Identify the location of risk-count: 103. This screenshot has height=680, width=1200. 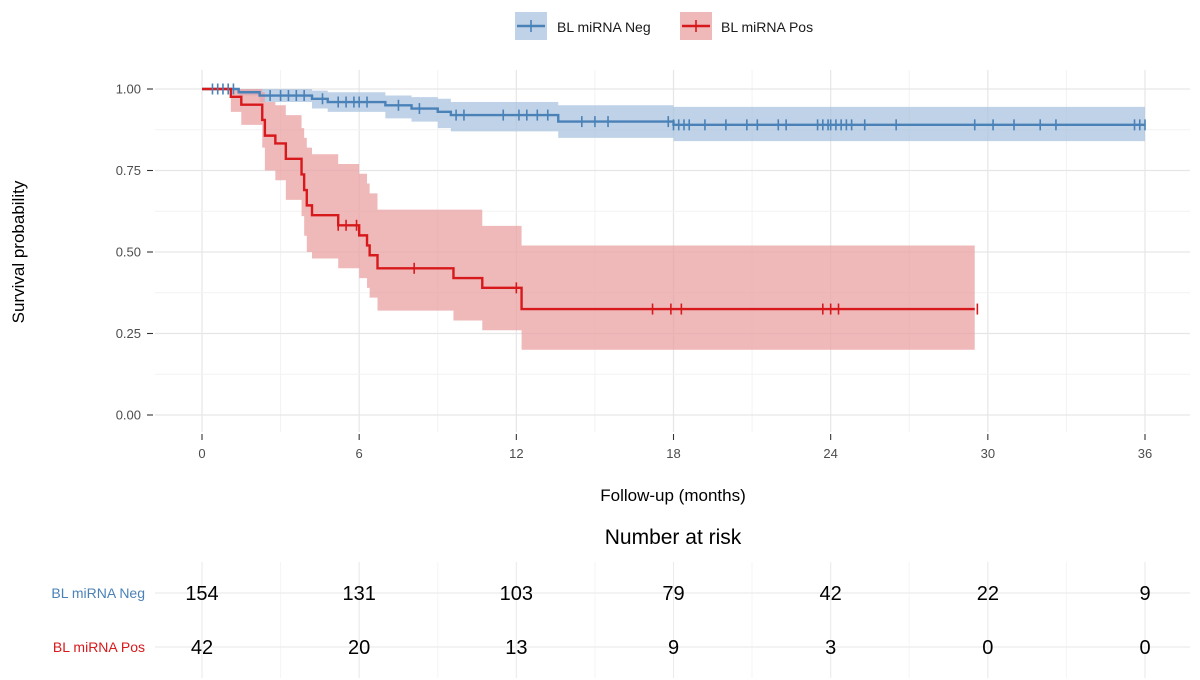
(516, 594).